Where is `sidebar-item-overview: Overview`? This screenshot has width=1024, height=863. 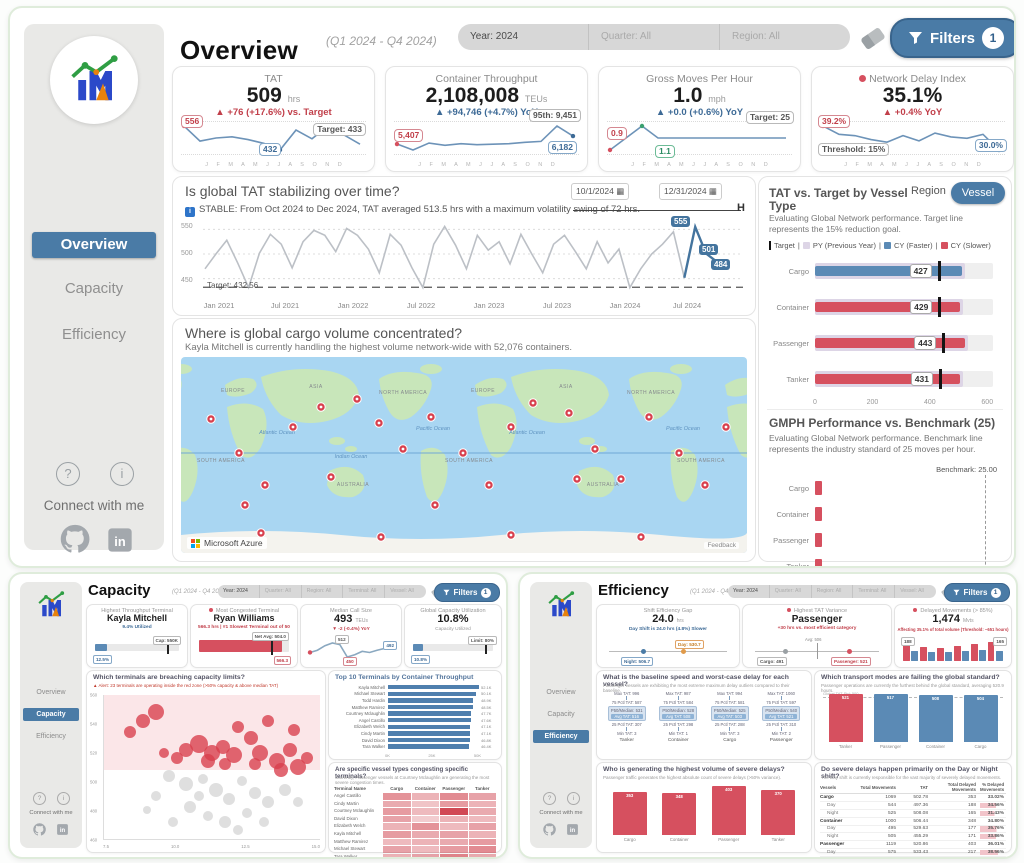
sidebar-item-overview: Overview is located at coordinates (51, 692).